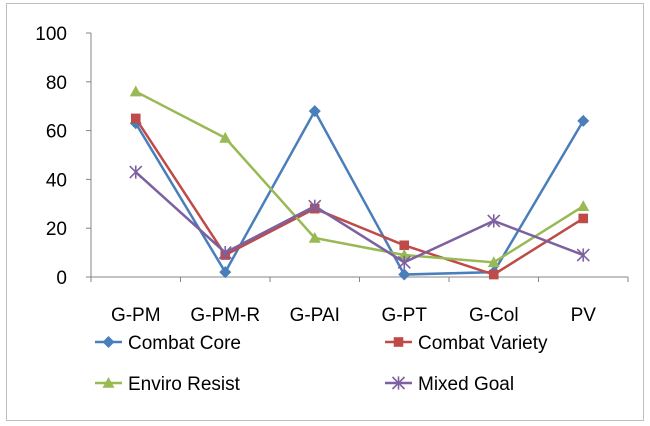 This screenshot has height=426, width=650. I want to click on legend-item: Enviro Resist, so click(168, 384).